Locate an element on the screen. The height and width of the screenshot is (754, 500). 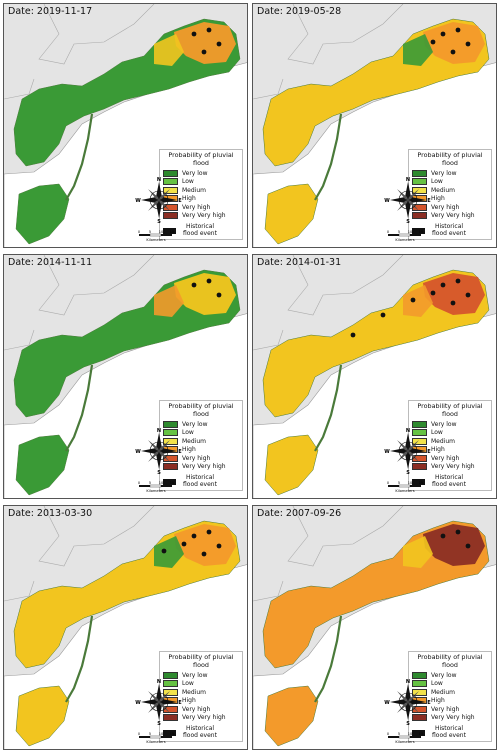
legend-label: Very high is located at coordinates (196, 207).